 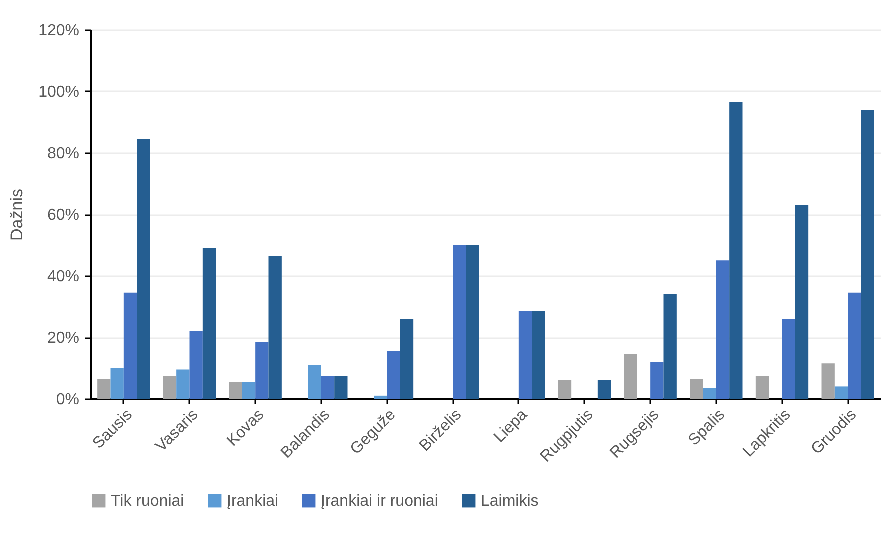 I want to click on legend-label: Laimikis, so click(x=510, y=501).